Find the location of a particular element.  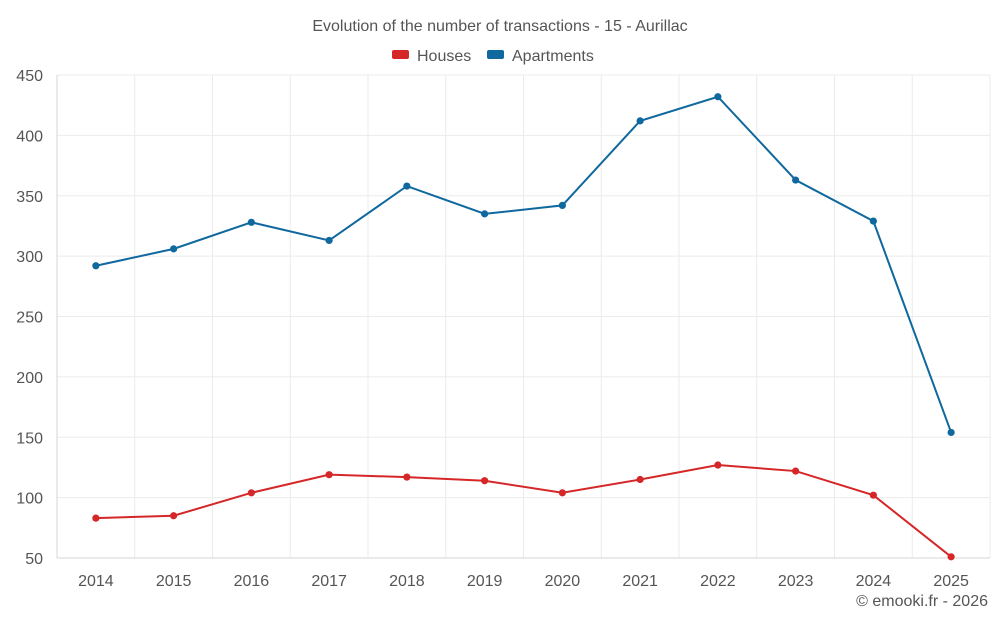

legend-swatch-houses is located at coordinates (400, 54).